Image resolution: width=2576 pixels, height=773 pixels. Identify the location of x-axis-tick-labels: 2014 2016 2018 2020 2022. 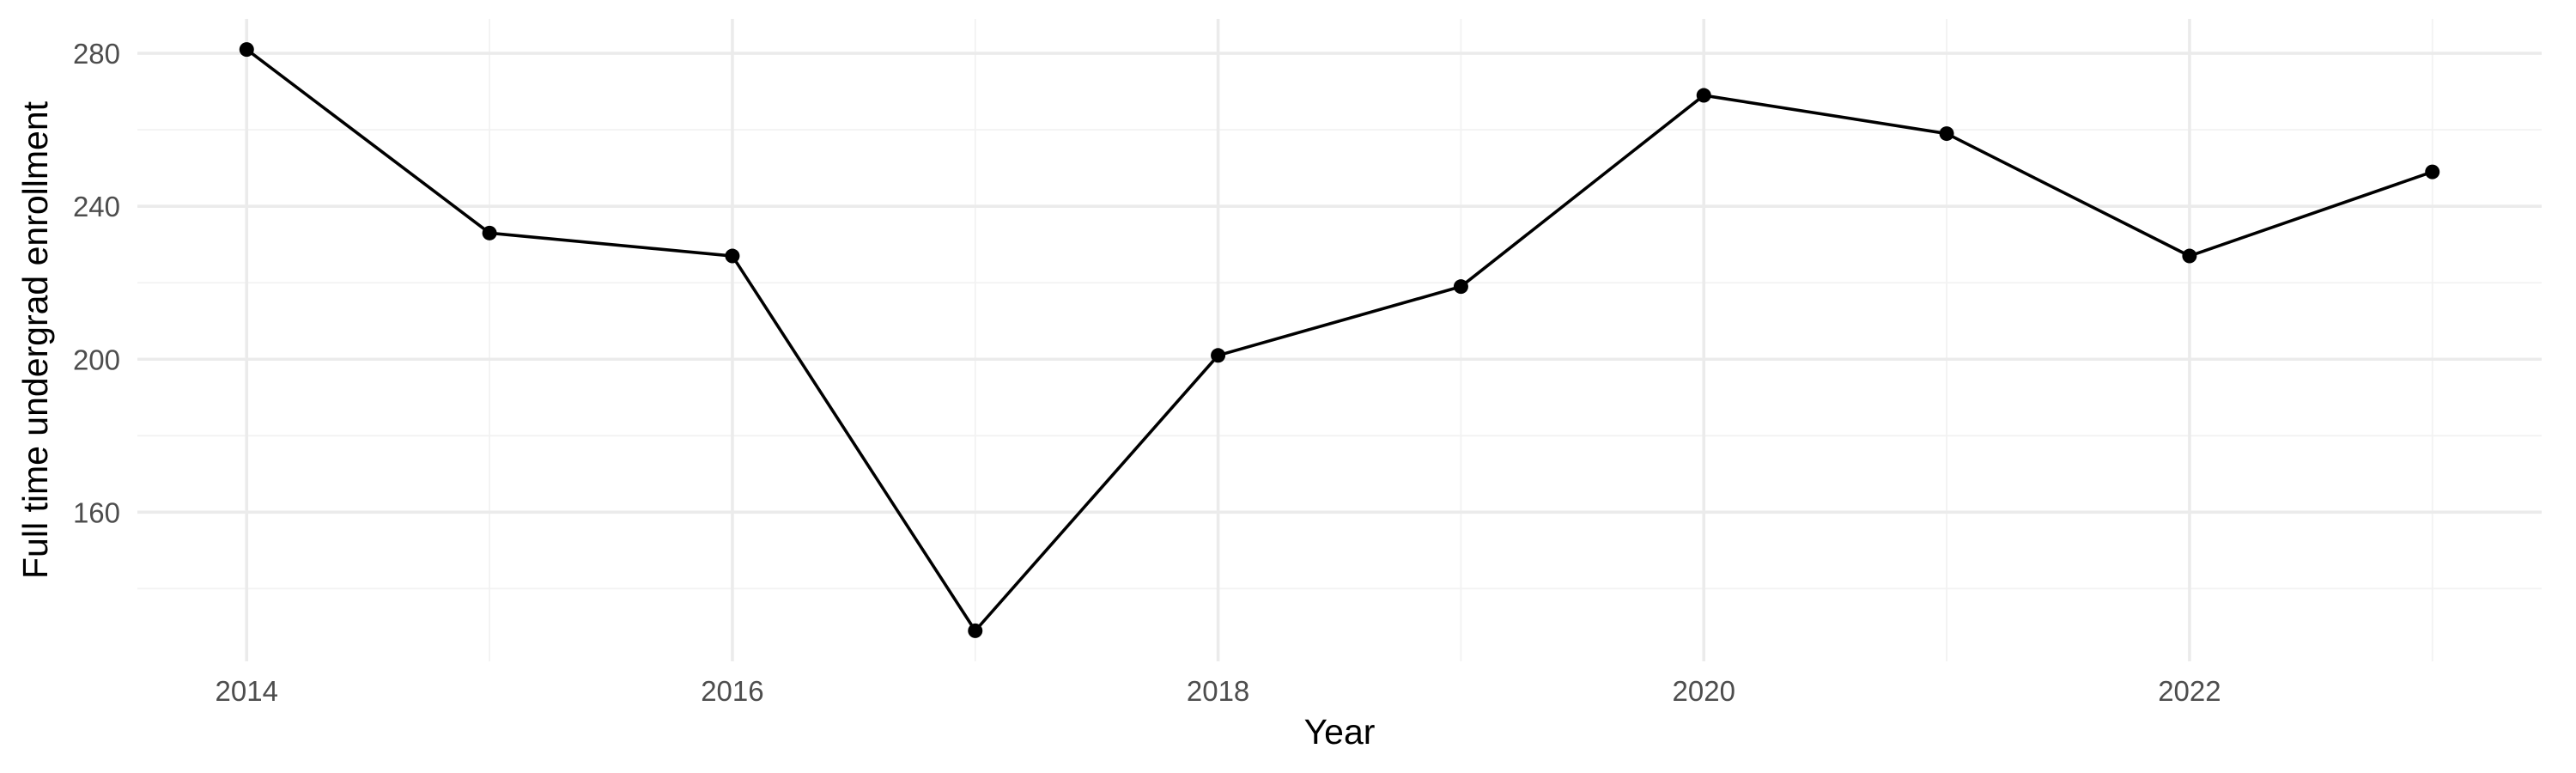
(1218, 691).